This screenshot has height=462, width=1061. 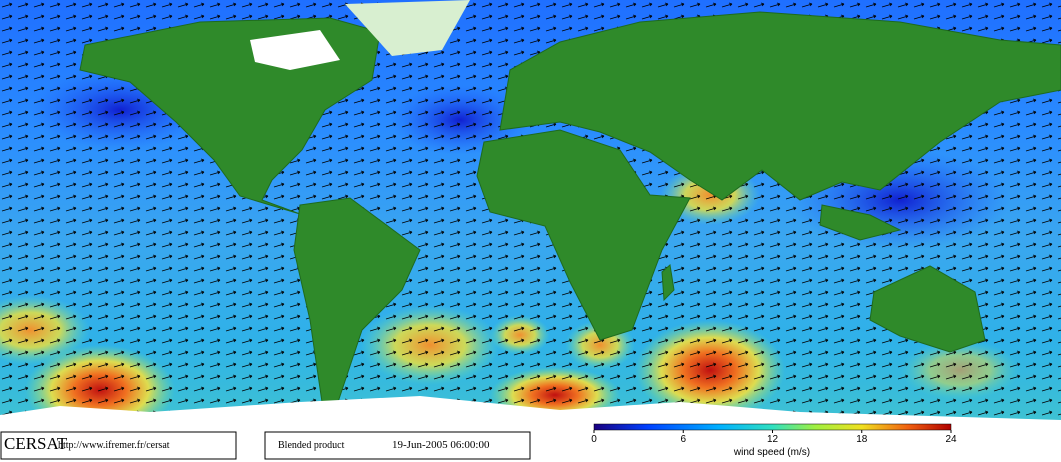 What do you see at coordinates (683, 439) in the screenshot?
I see `colorbar-tick-label: 6` at bounding box center [683, 439].